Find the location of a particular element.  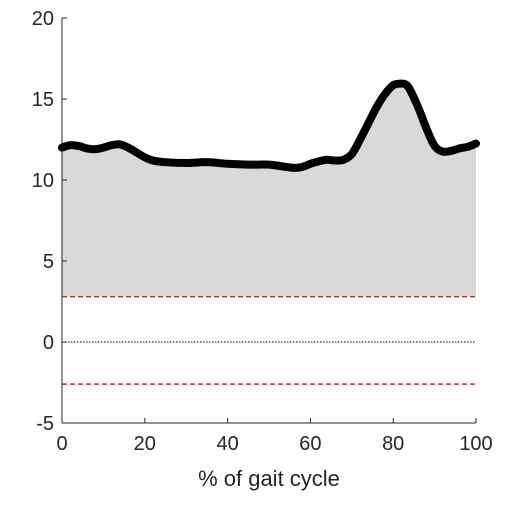

x-tick-label: 100 is located at coordinates (475, 444).